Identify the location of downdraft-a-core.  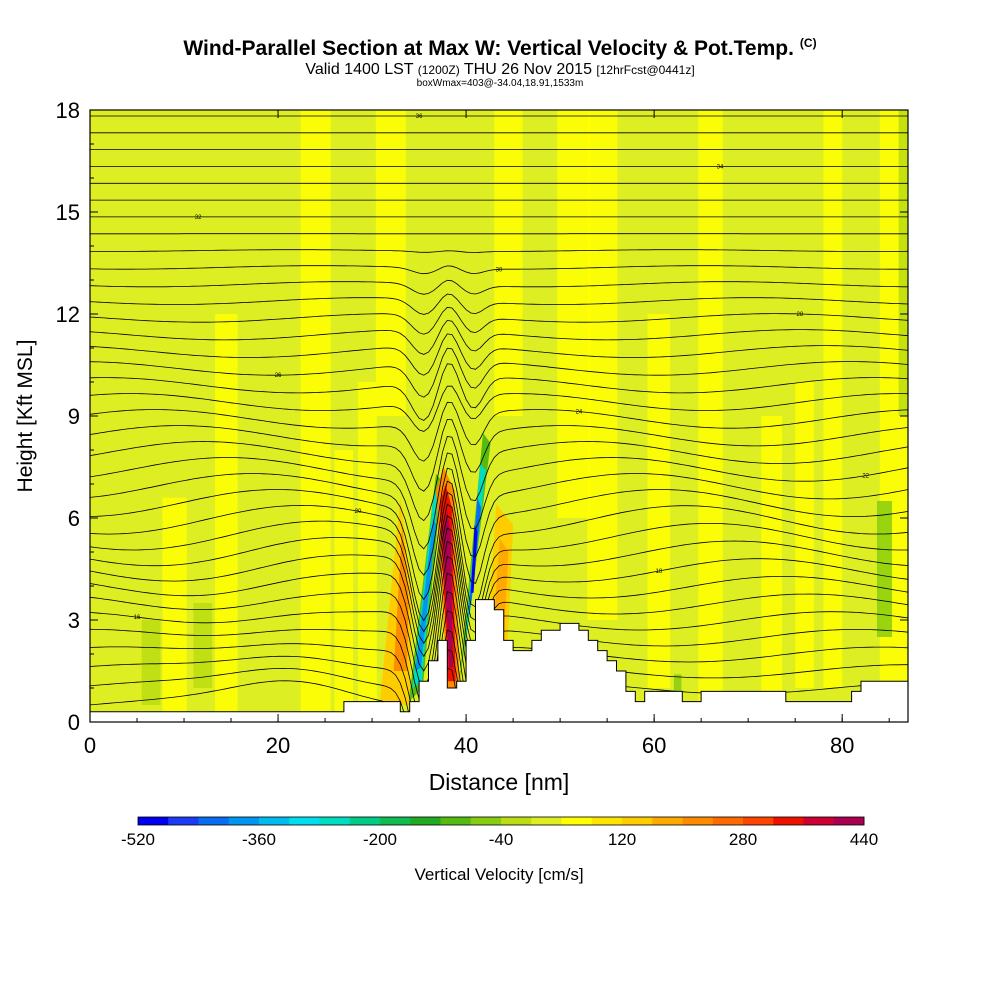
(425, 594).